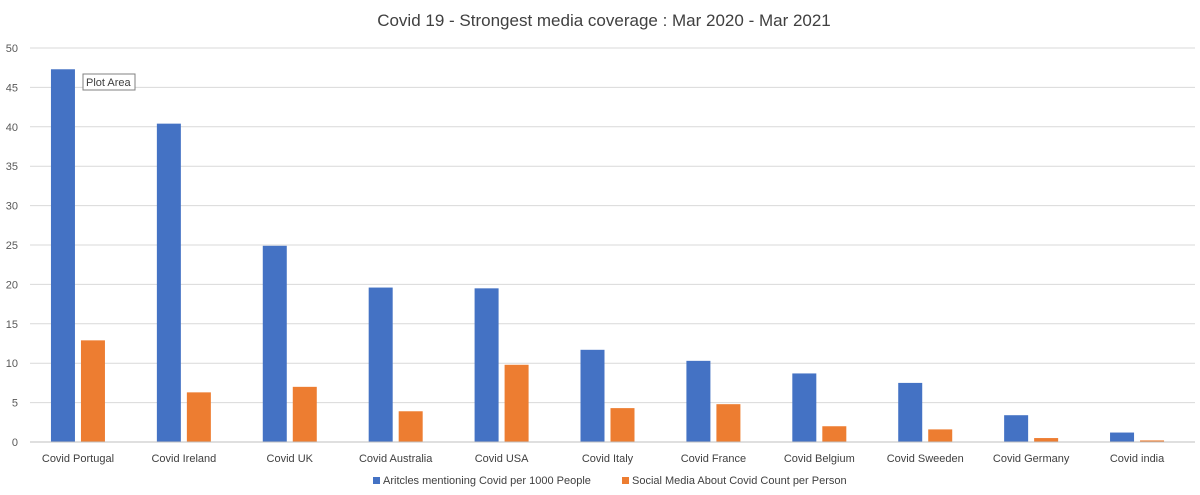 Image resolution: width=1200 pixels, height=495 pixels. What do you see at coordinates (396, 459) in the screenshot?
I see `x-category-label: Covid Australia` at bounding box center [396, 459].